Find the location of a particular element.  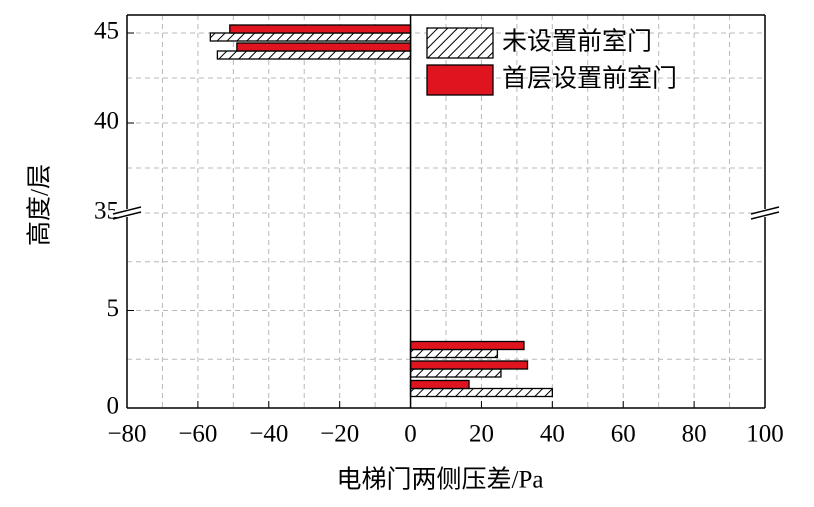

y-tick-label: 5 is located at coordinates (113, 308).